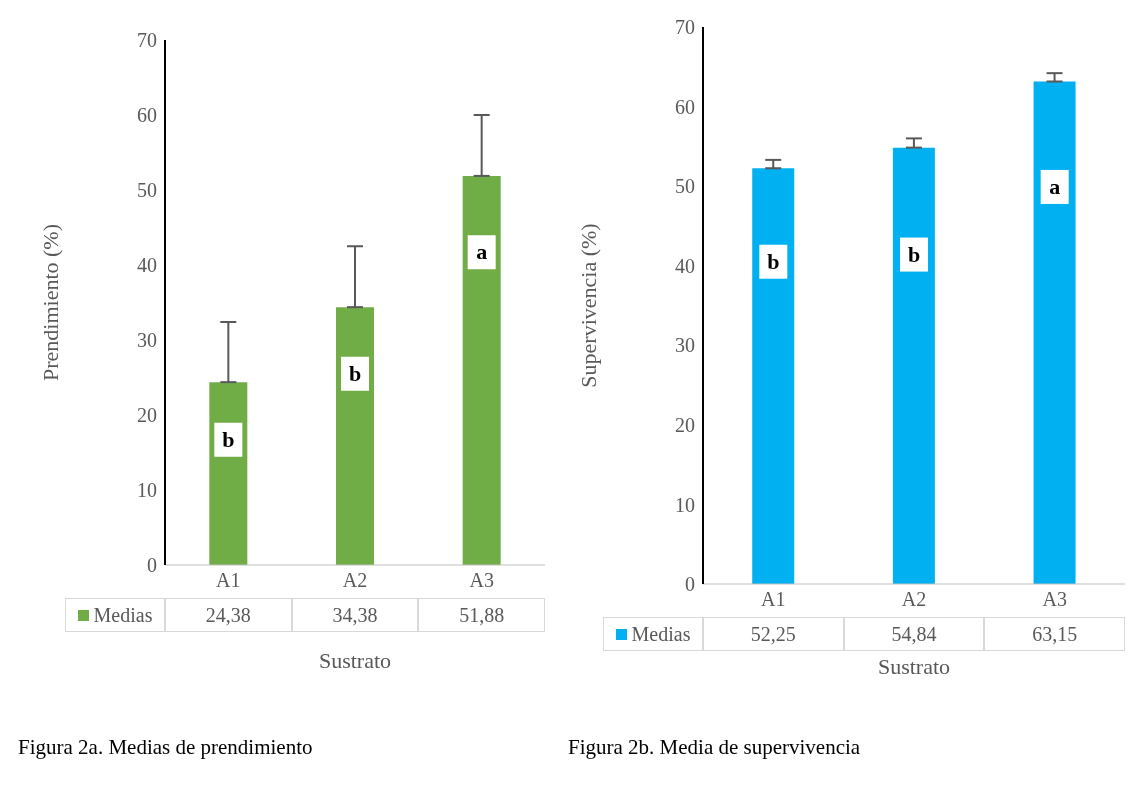 Image resolution: width=1134 pixels, height=796 pixels. I want to click on data-label: 51,88, so click(482, 615).